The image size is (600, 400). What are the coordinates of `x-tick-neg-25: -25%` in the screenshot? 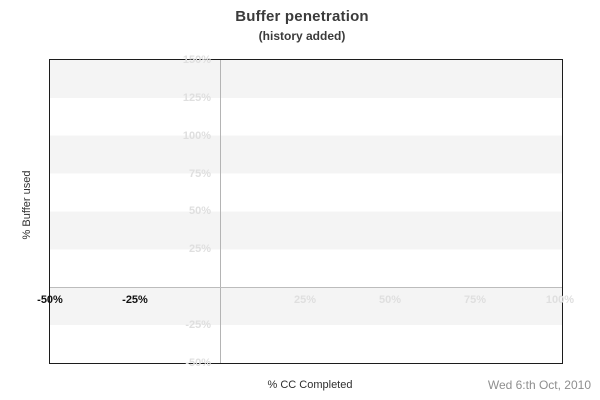 It's located at (135, 300).